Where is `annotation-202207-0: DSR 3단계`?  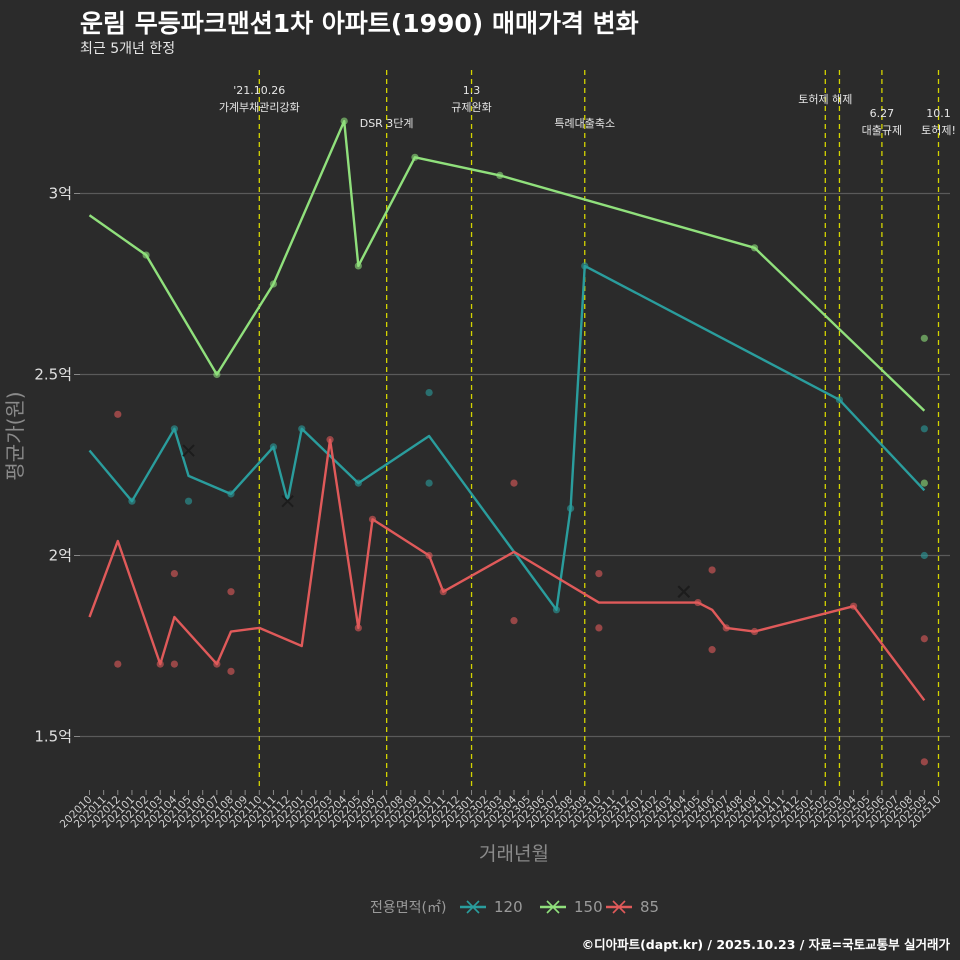
annotation-202207-0: DSR 3단계 is located at coordinates (387, 123).